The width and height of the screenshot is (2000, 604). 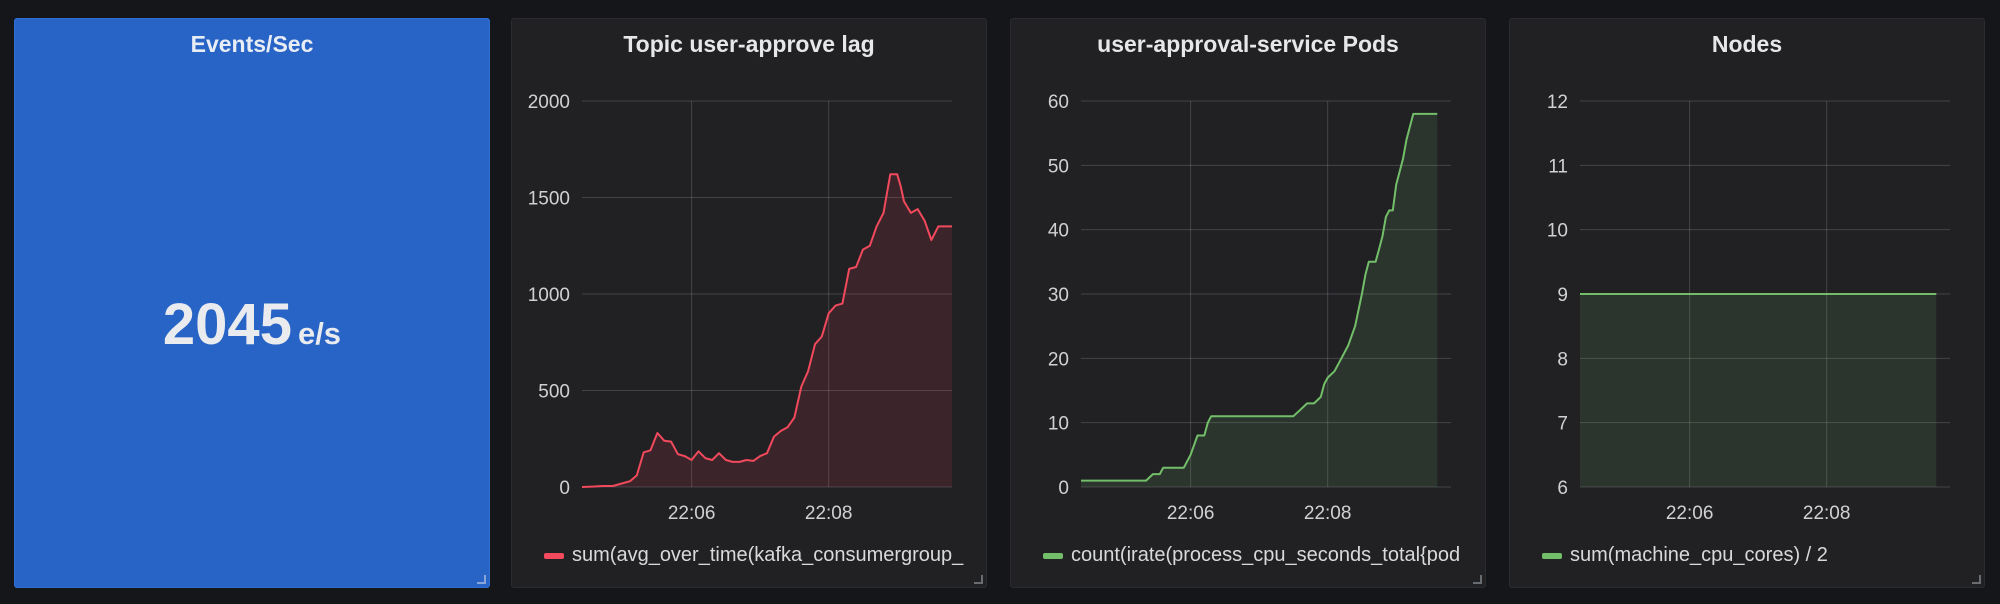 I want to click on y-tick-label: 1000, so click(x=549, y=295).